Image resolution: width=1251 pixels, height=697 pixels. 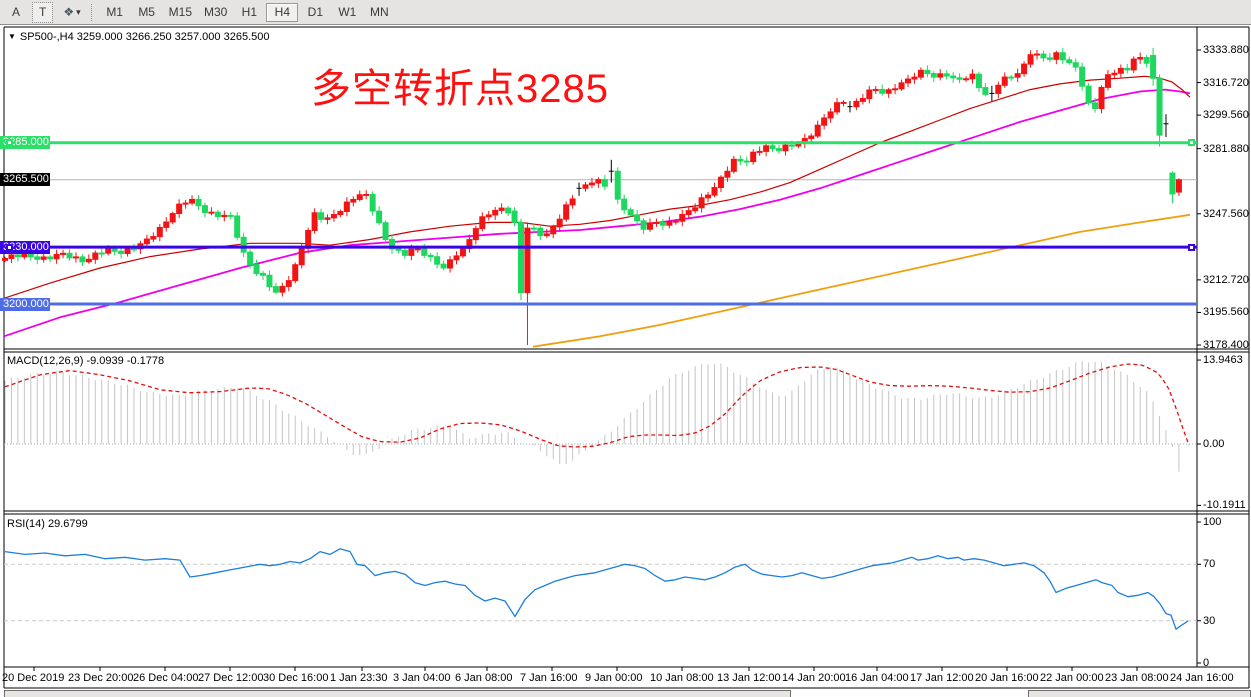 I want to click on tf-button-M1: M1, so click(x=114, y=11).